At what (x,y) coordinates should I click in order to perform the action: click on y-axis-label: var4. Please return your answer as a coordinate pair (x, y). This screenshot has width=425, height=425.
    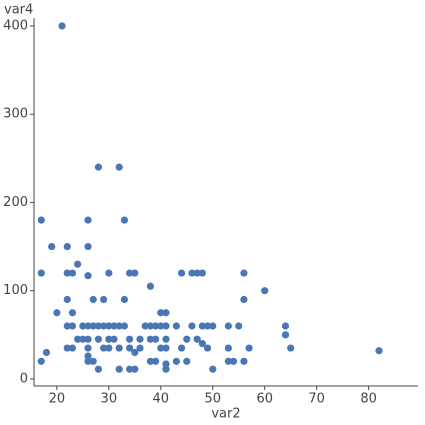
    Looking at the image, I should click on (18, 10).